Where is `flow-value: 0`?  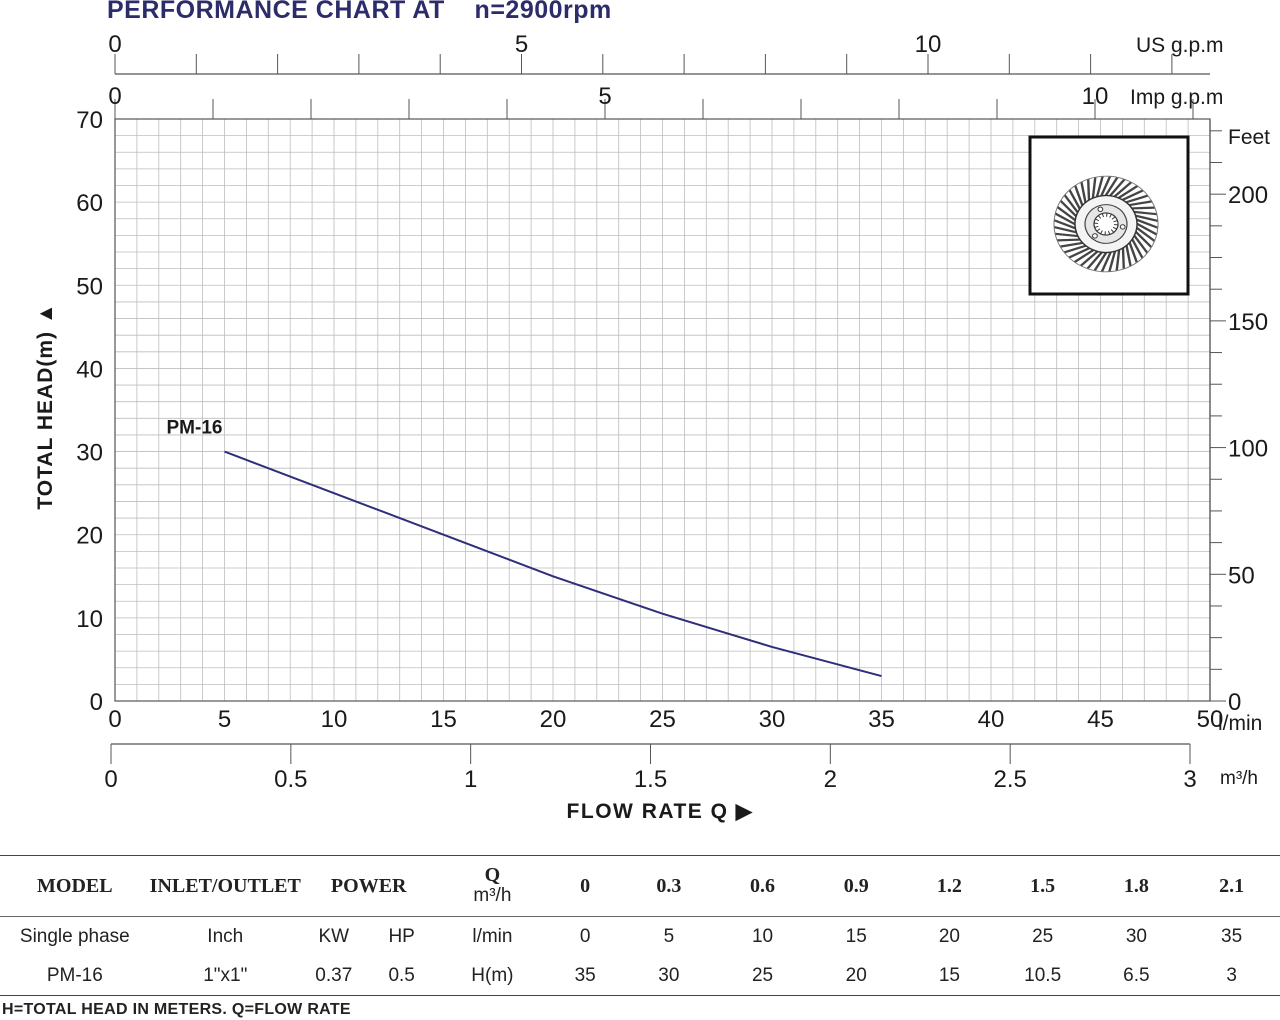
flow-value: 0 is located at coordinates (585, 936).